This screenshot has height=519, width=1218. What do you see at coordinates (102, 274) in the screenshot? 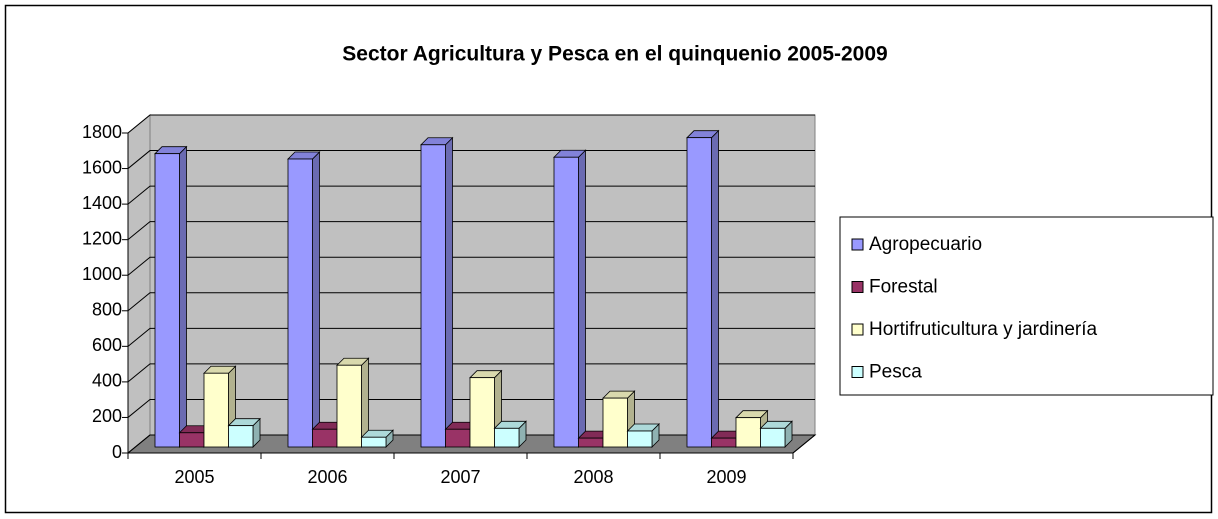
I see `y-tick-label: 1000` at bounding box center [102, 274].